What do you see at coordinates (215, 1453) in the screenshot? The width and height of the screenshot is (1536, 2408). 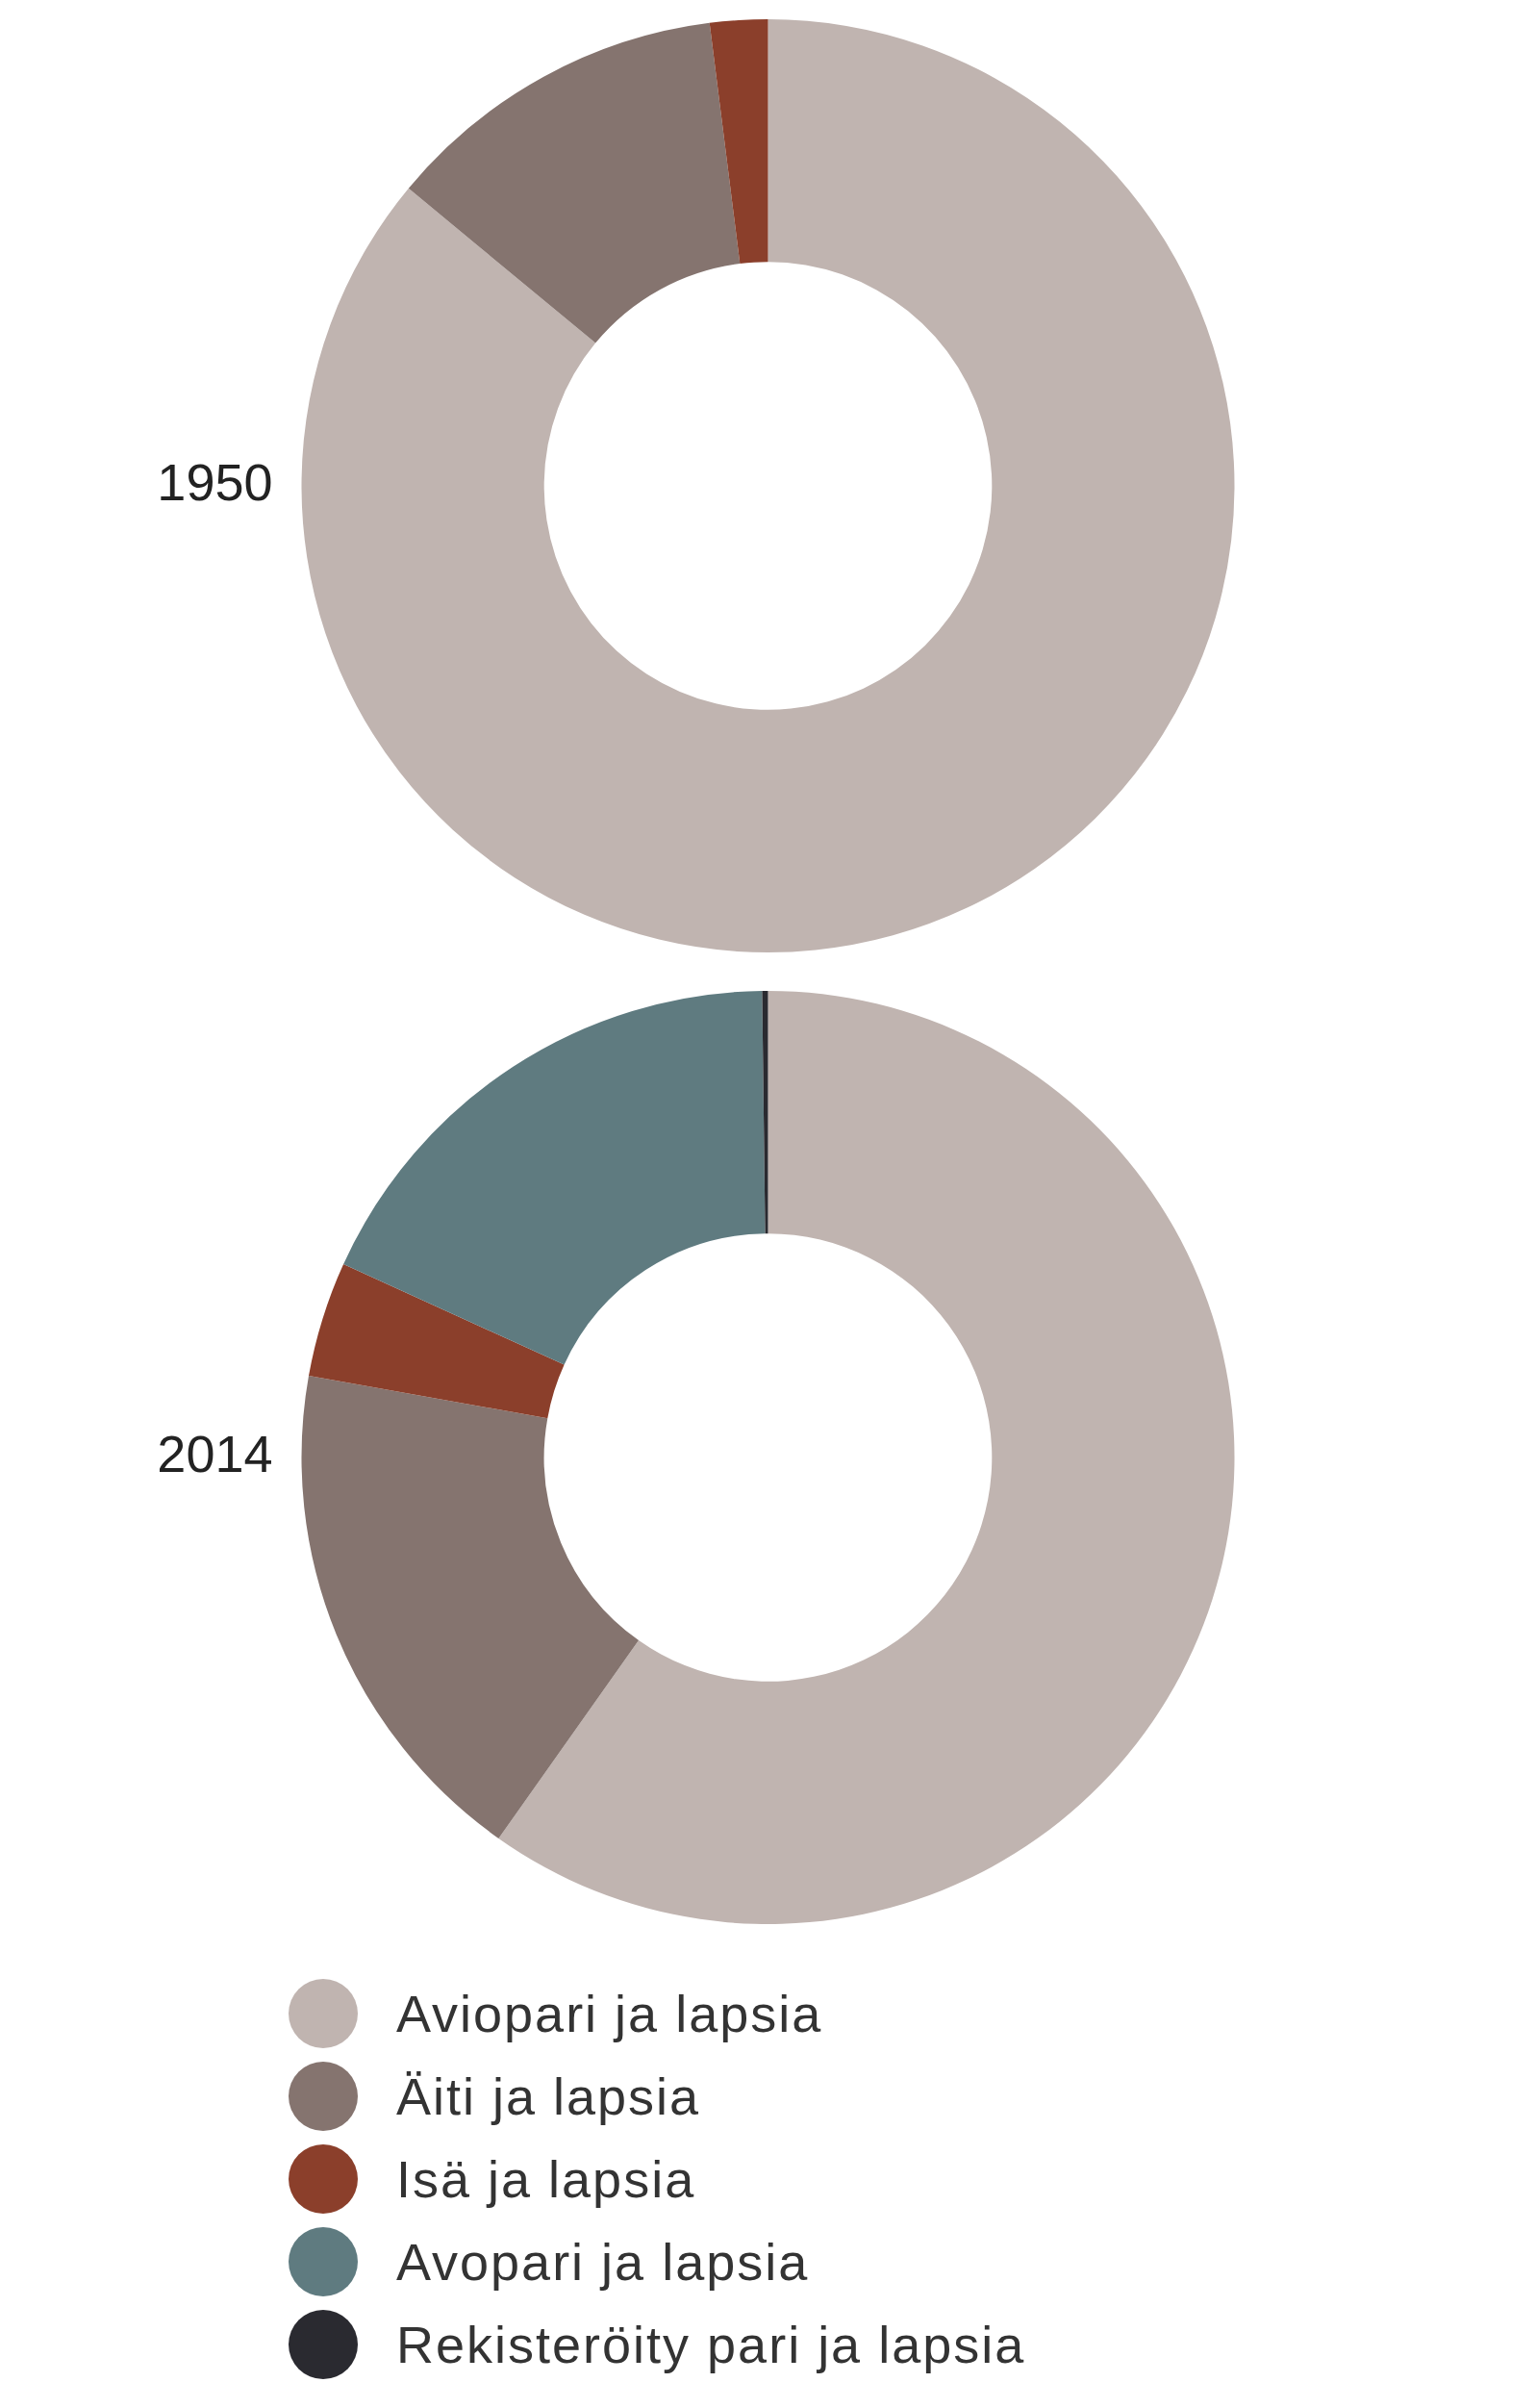 I see `text: 2014` at bounding box center [215, 1453].